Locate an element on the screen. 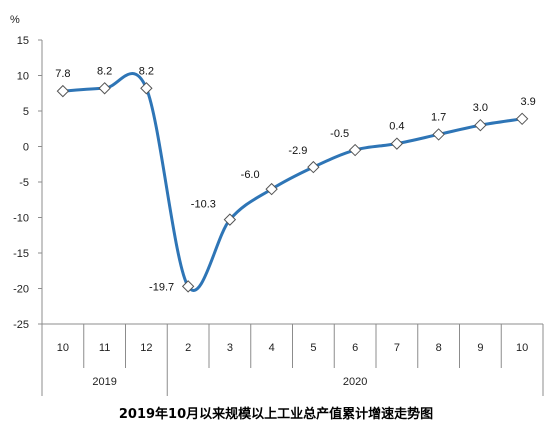  data-label: 3.0 is located at coordinates (480, 108).